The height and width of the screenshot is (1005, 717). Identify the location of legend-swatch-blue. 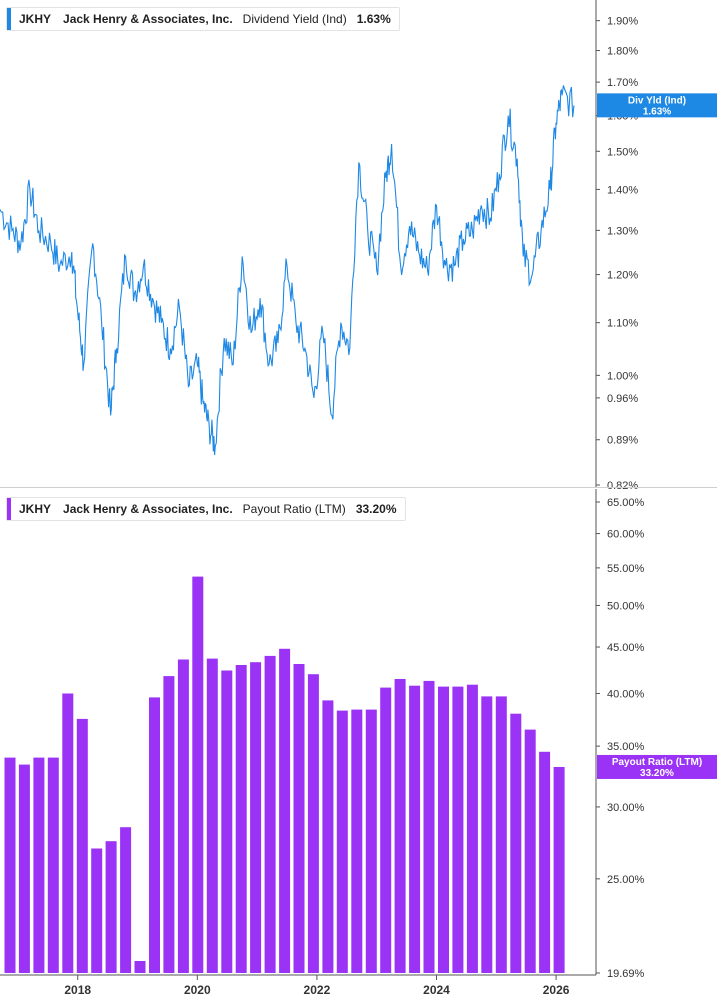
(9, 19).